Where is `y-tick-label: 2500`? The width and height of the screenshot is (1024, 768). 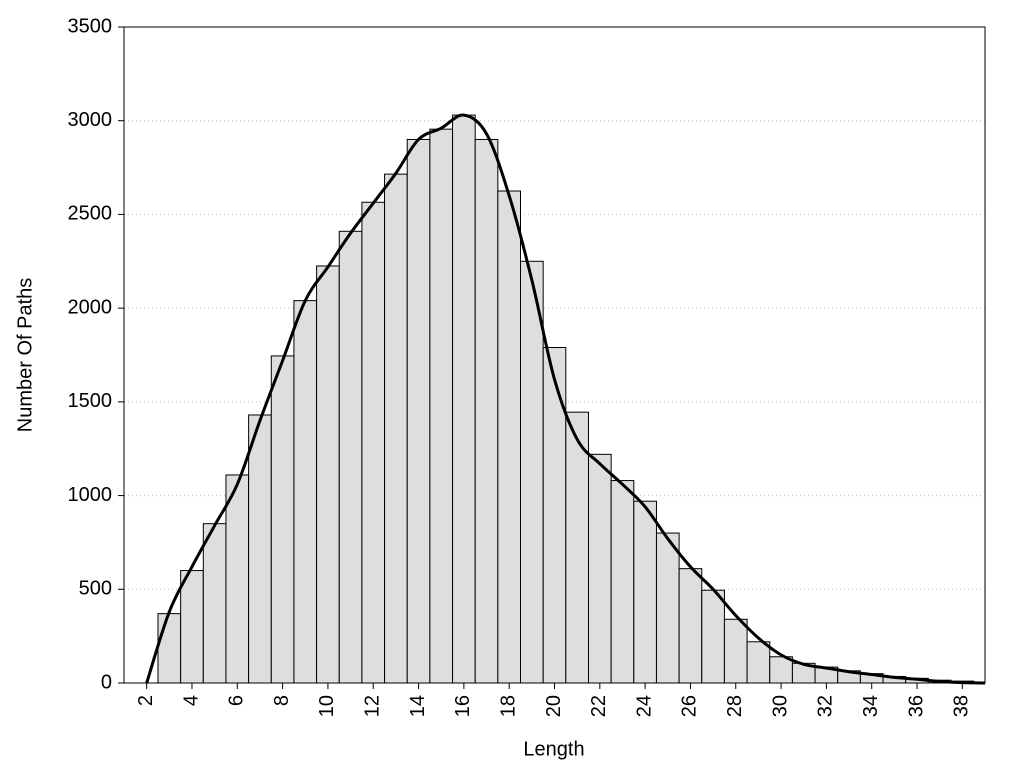
y-tick-label: 2500 is located at coordinates (90, 214).